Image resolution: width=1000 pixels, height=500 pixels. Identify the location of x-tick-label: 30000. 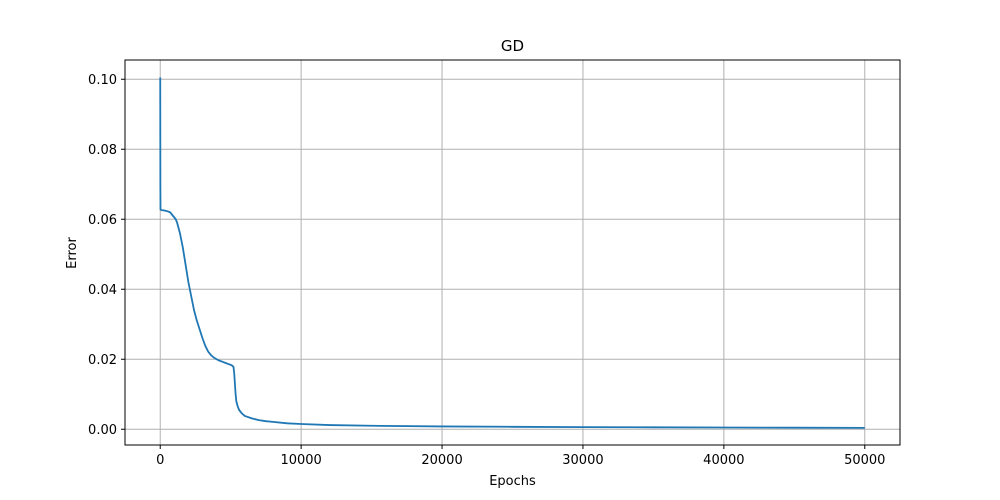
(582, 460).